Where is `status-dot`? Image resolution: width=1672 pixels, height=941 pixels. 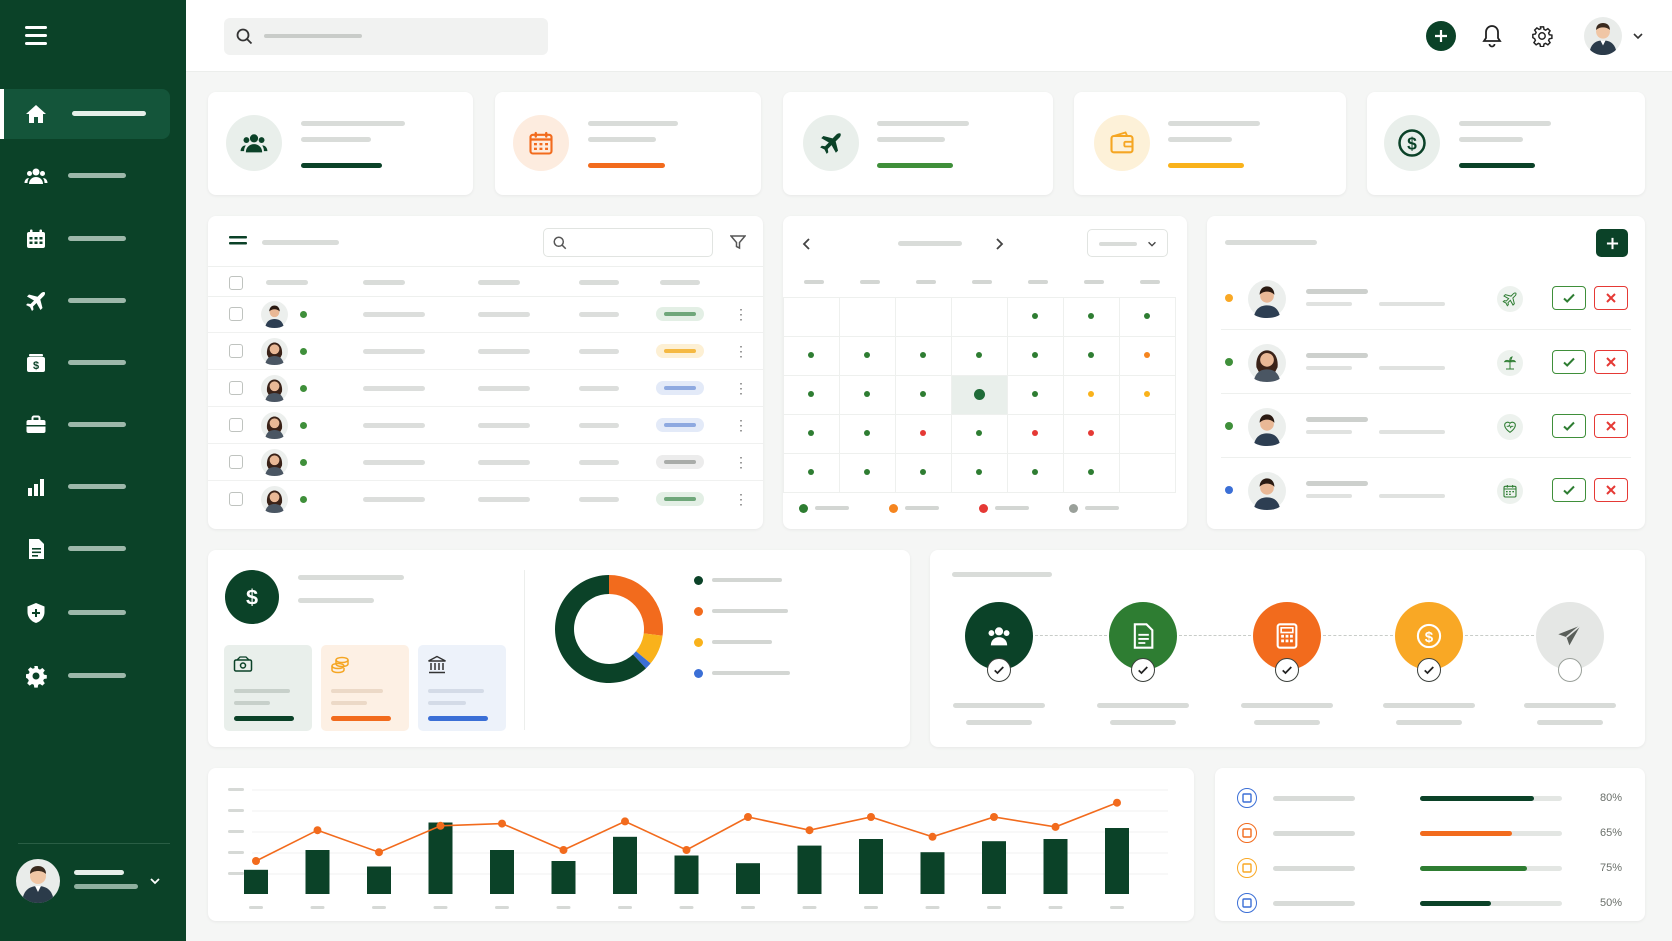 status-dot is located at coordinates (1229, 490).